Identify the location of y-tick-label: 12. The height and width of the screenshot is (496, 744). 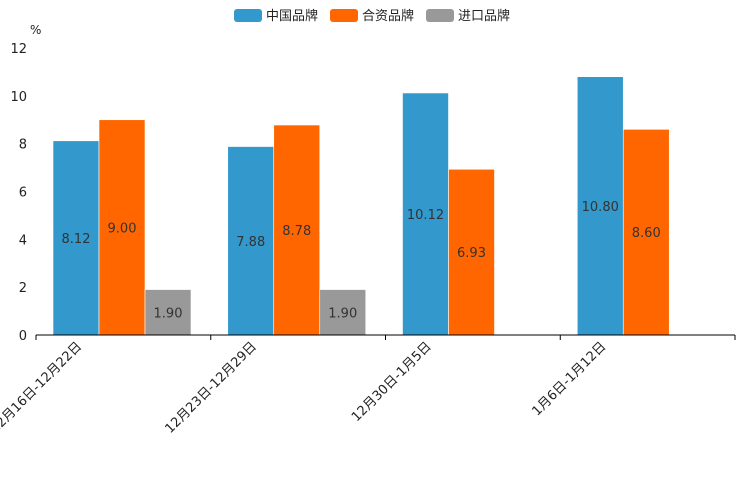
(18, 49).